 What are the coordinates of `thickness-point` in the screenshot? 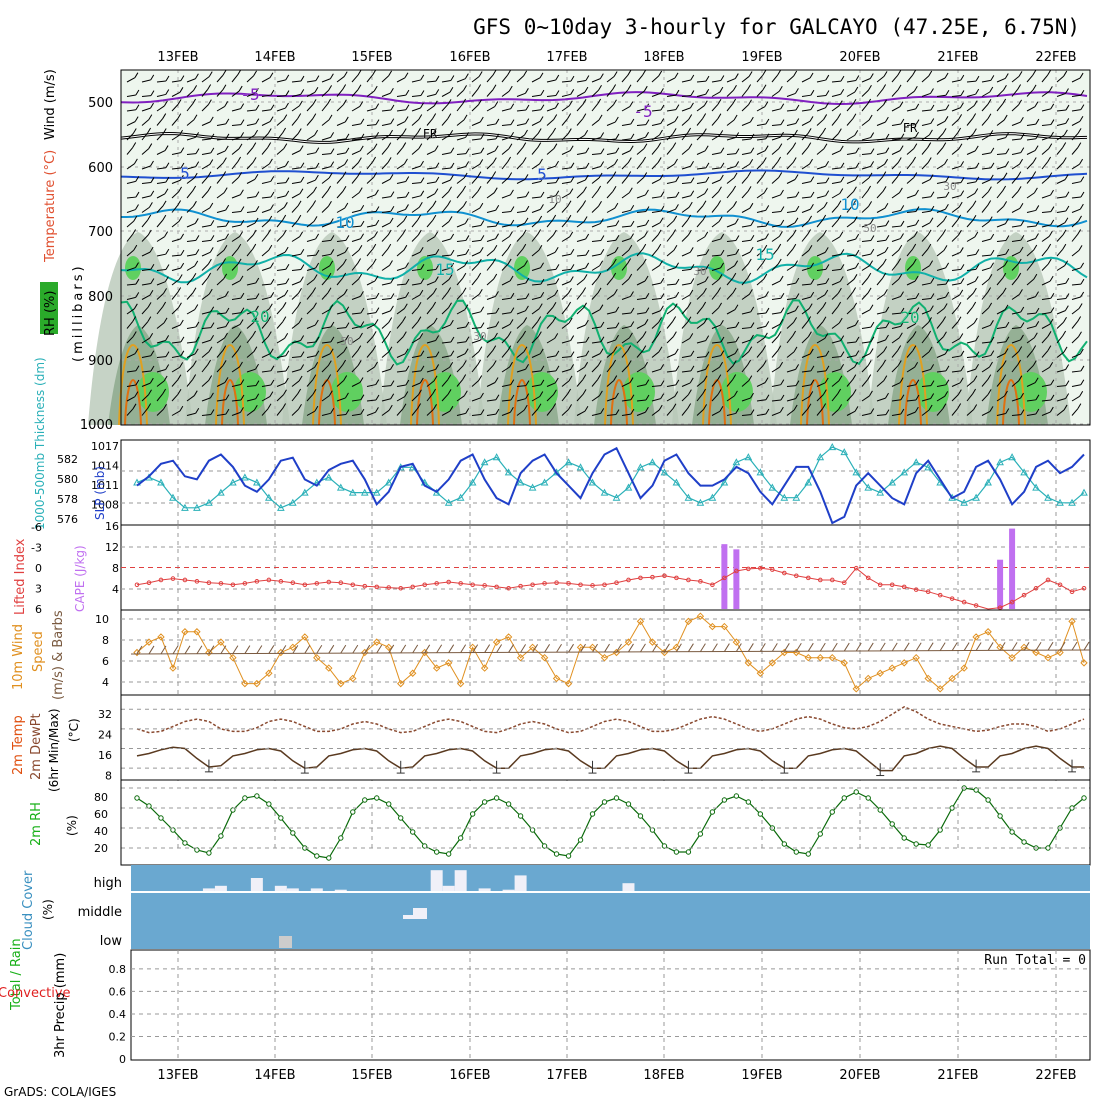 It's located at (760, 472).